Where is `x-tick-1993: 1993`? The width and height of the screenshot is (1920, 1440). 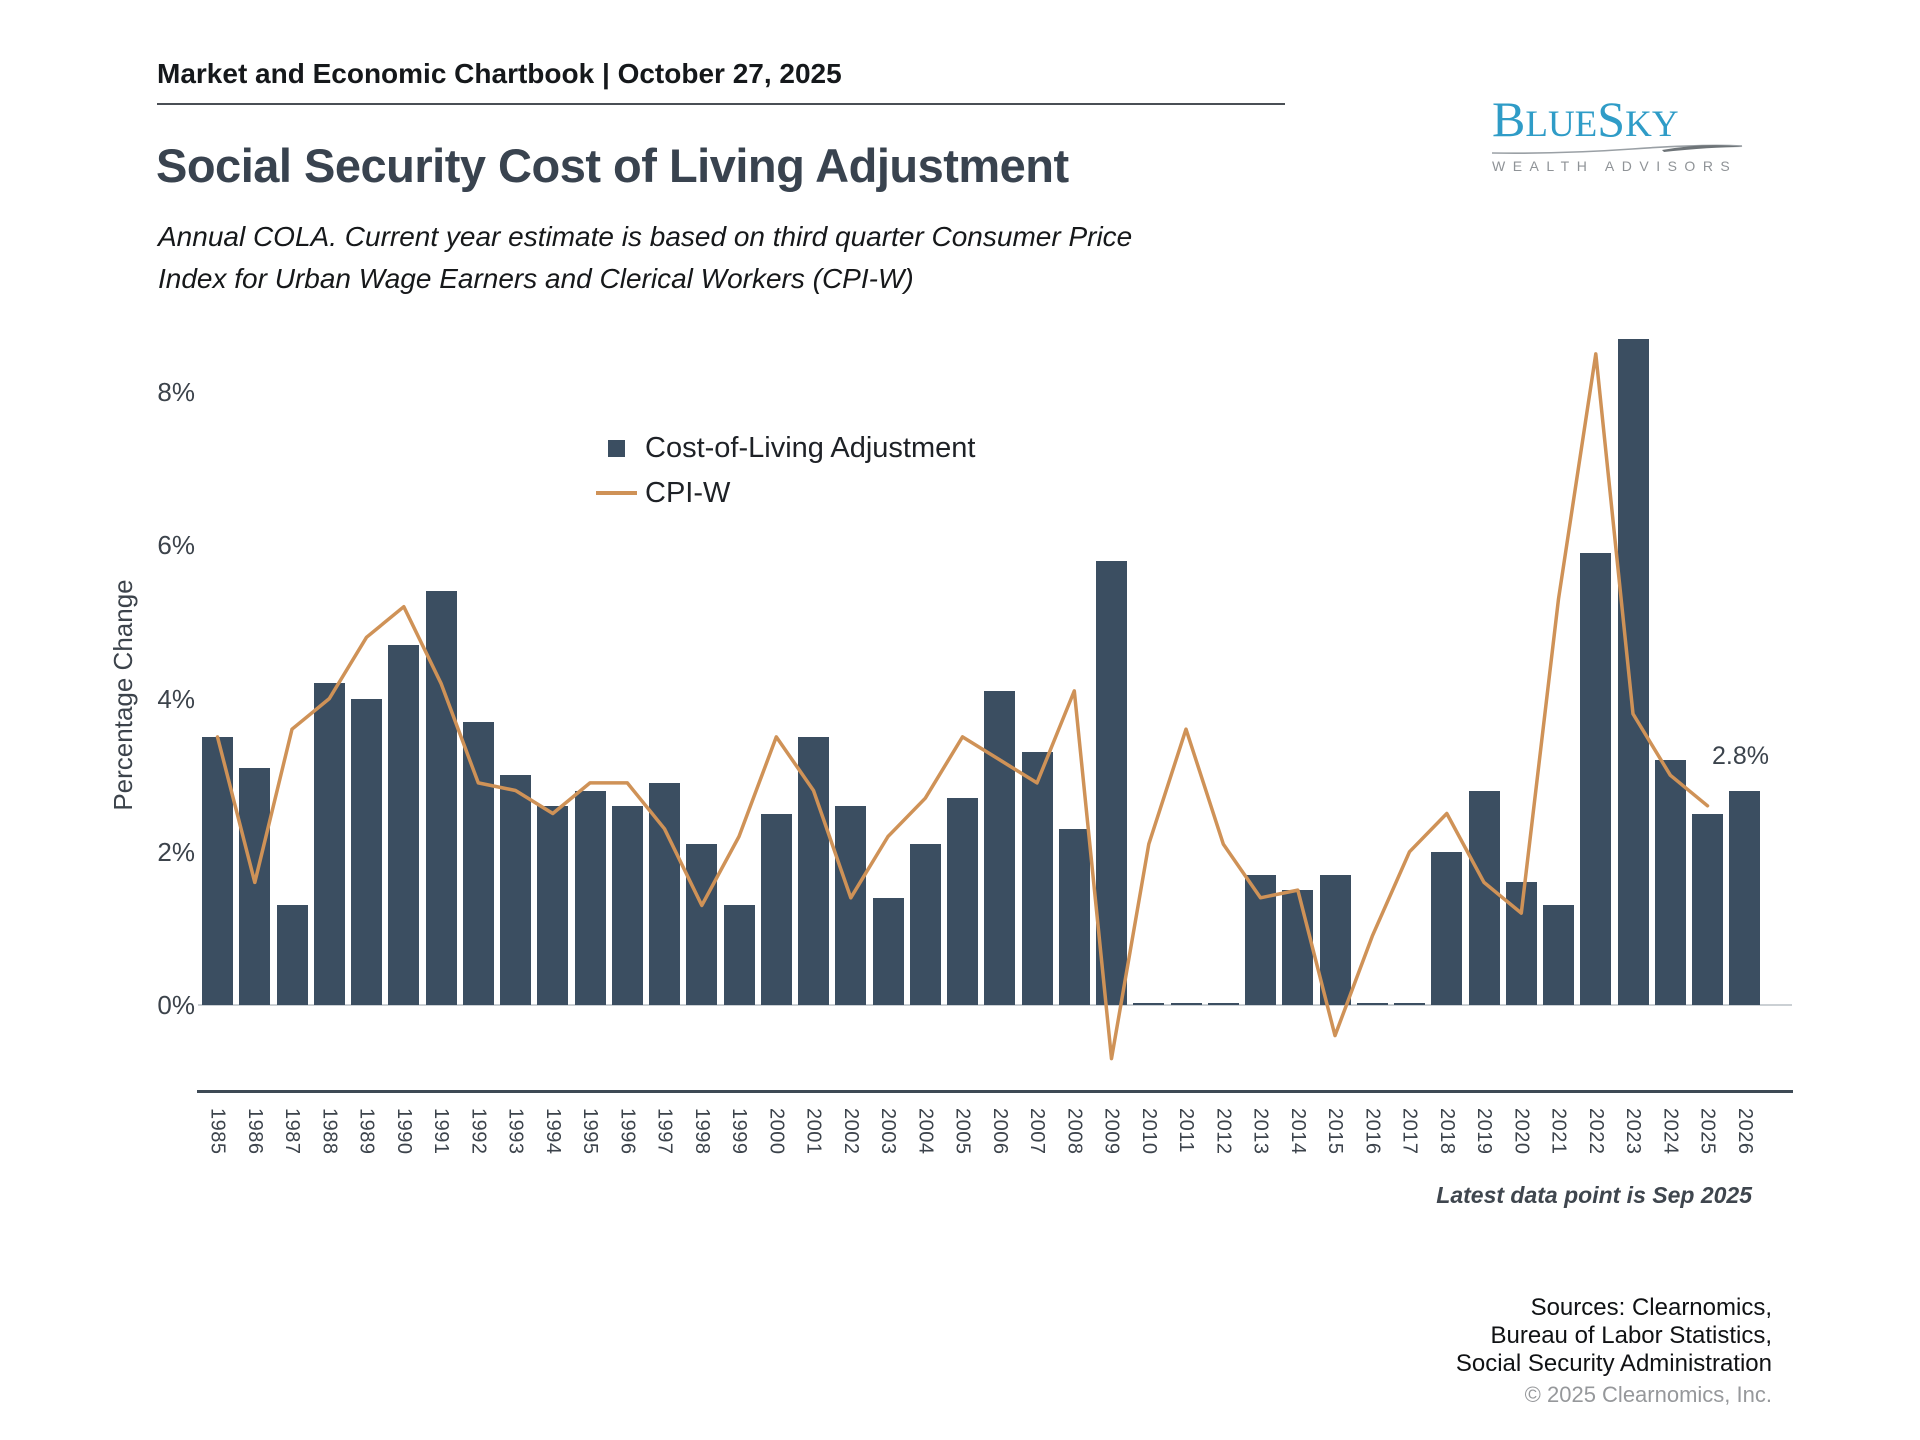 x-tick-1993: 1993 is located at coordinates (515, 1131).